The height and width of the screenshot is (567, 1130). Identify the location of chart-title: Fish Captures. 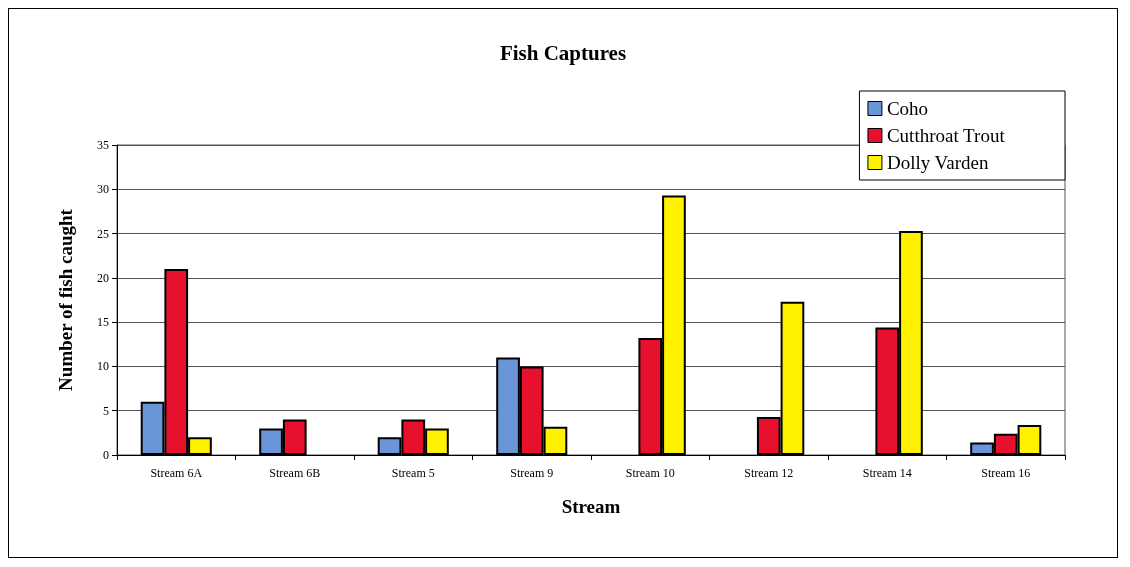
(563, 52).